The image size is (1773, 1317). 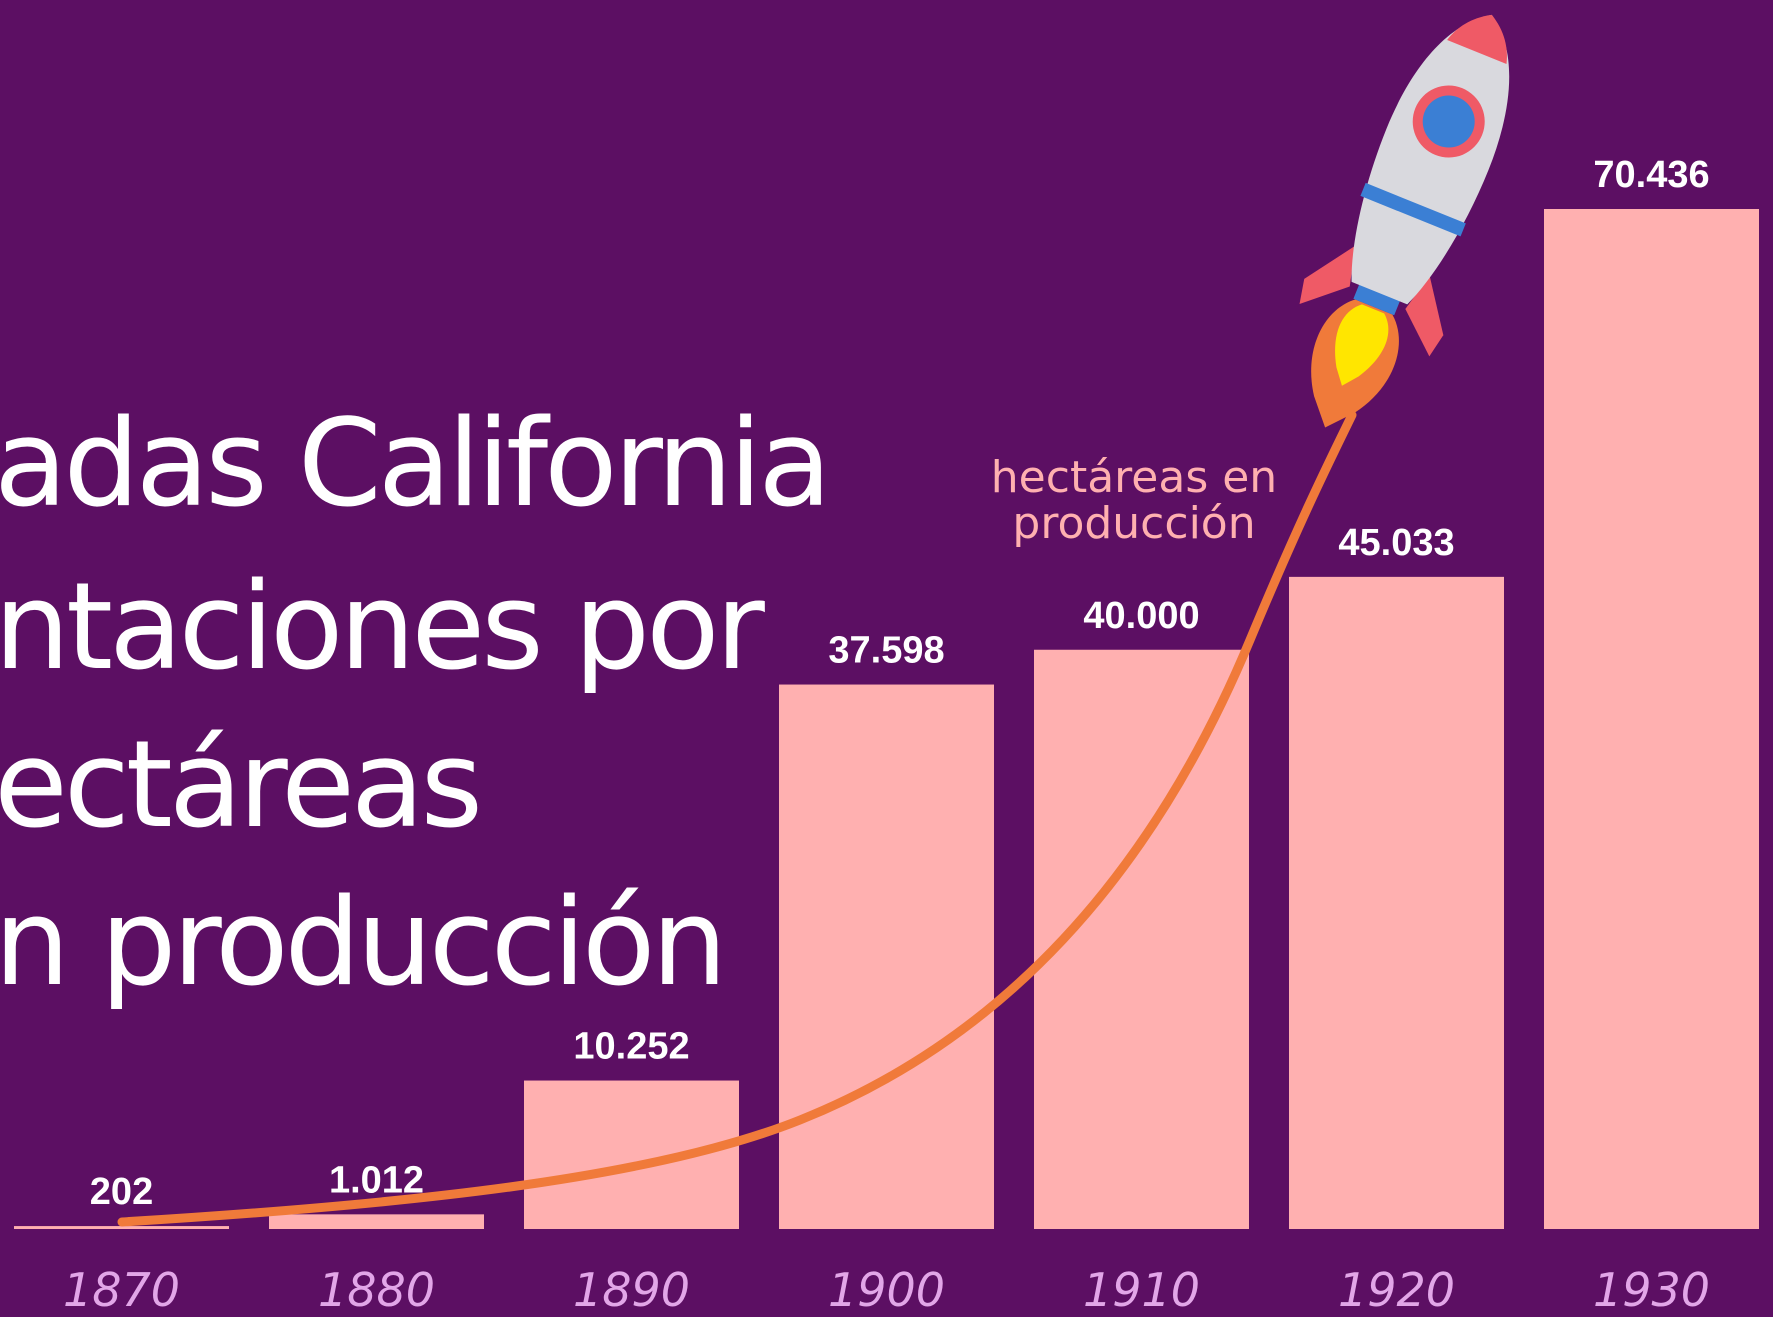 I want to click on x-tick-label: 1930, so click(x=1651, y=1290).